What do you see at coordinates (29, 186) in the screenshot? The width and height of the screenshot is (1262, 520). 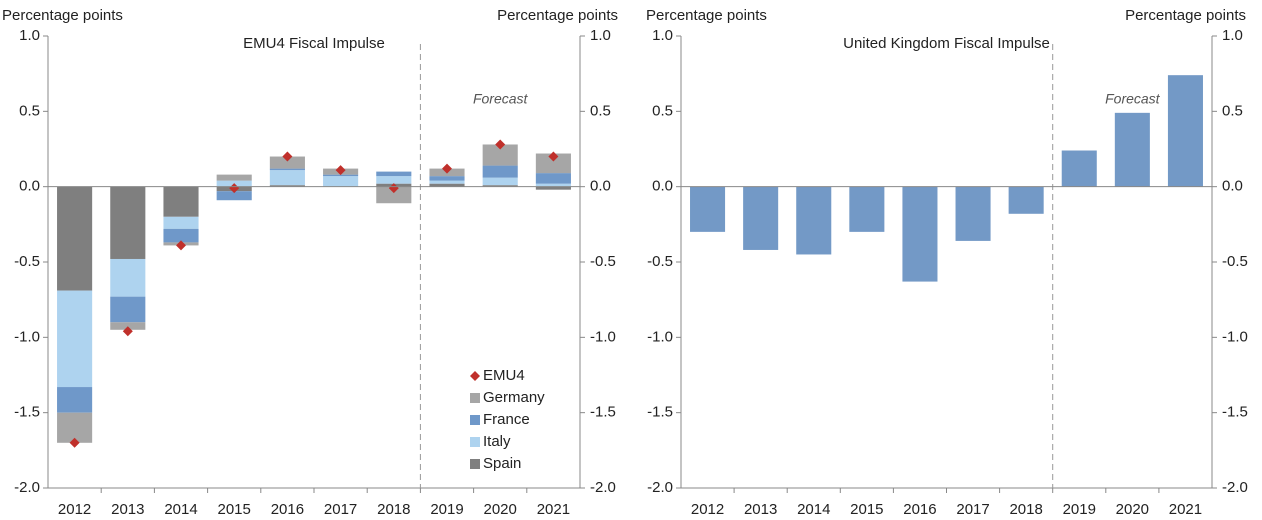 I see `y-tick-label: 0.0` at bounding box center [29, 186].